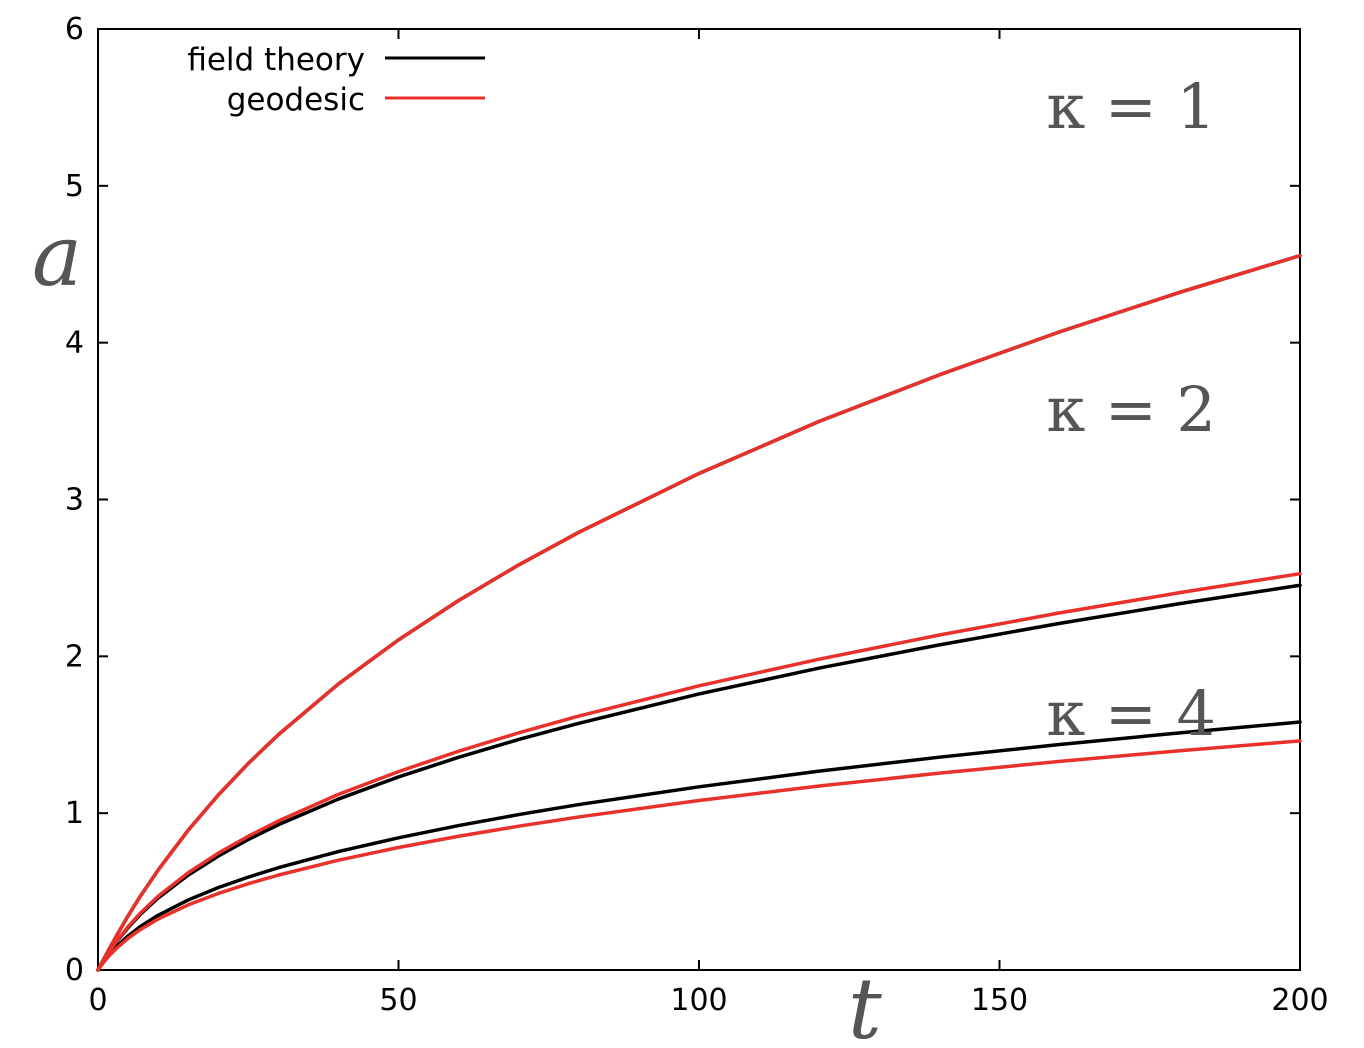 This screenshot has height=1048, width=1364. Describe the element at coordinates (57, 256) in the screenshot. I see `y-axis-title: a` at that location.